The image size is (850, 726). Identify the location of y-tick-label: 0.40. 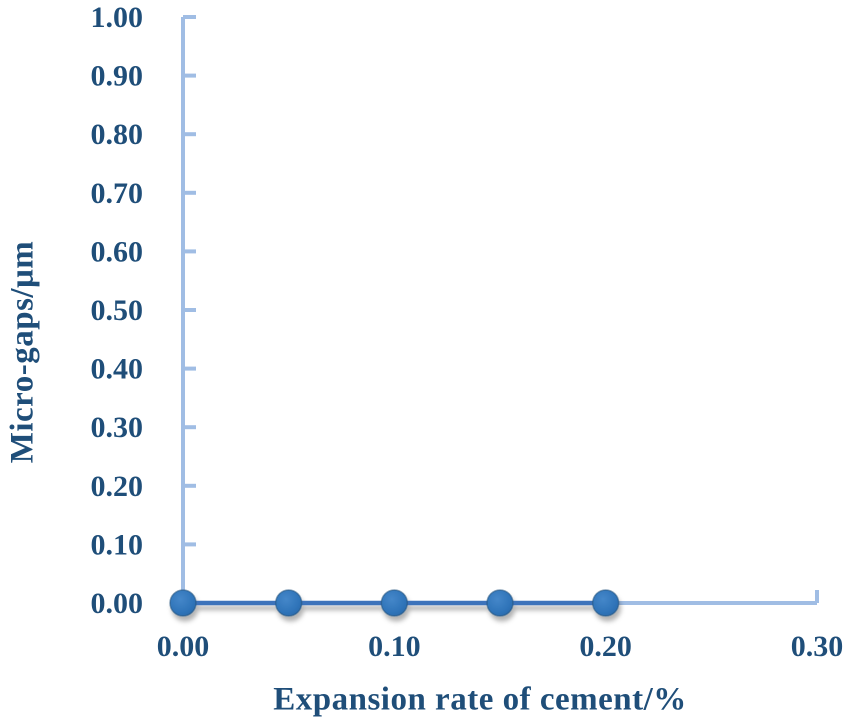
(117, 369).